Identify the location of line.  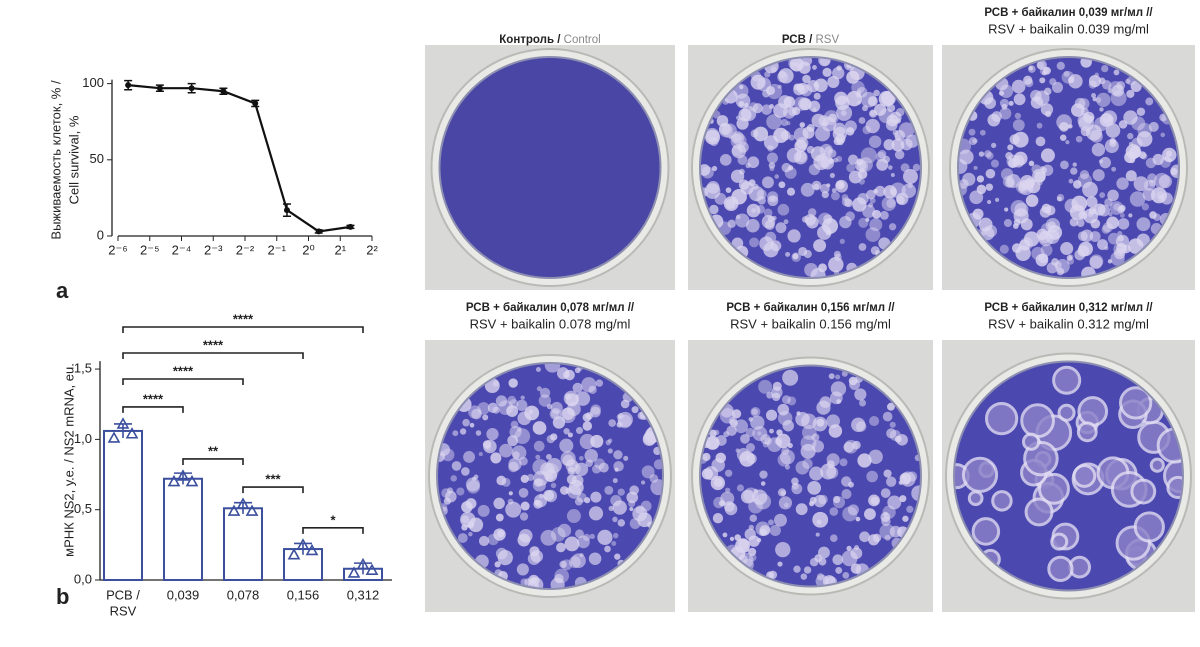
(239, 158).